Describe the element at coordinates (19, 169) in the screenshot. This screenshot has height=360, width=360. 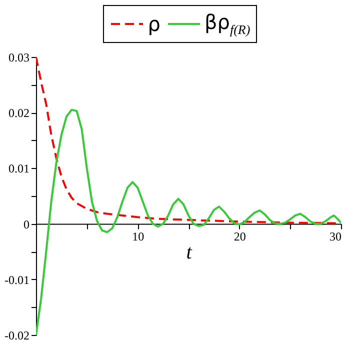
I see `y-tick-label: 0.01` at that location.